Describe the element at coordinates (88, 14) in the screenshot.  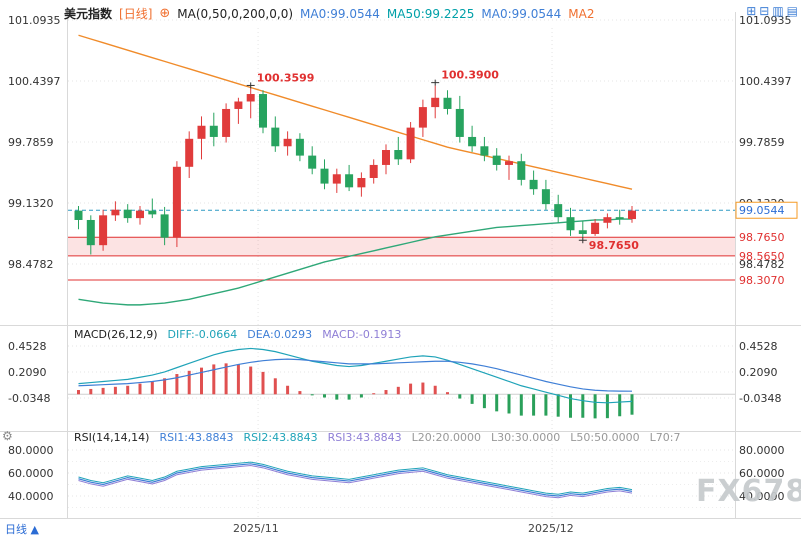
I see `symbol-name: 美元指数` at that location.